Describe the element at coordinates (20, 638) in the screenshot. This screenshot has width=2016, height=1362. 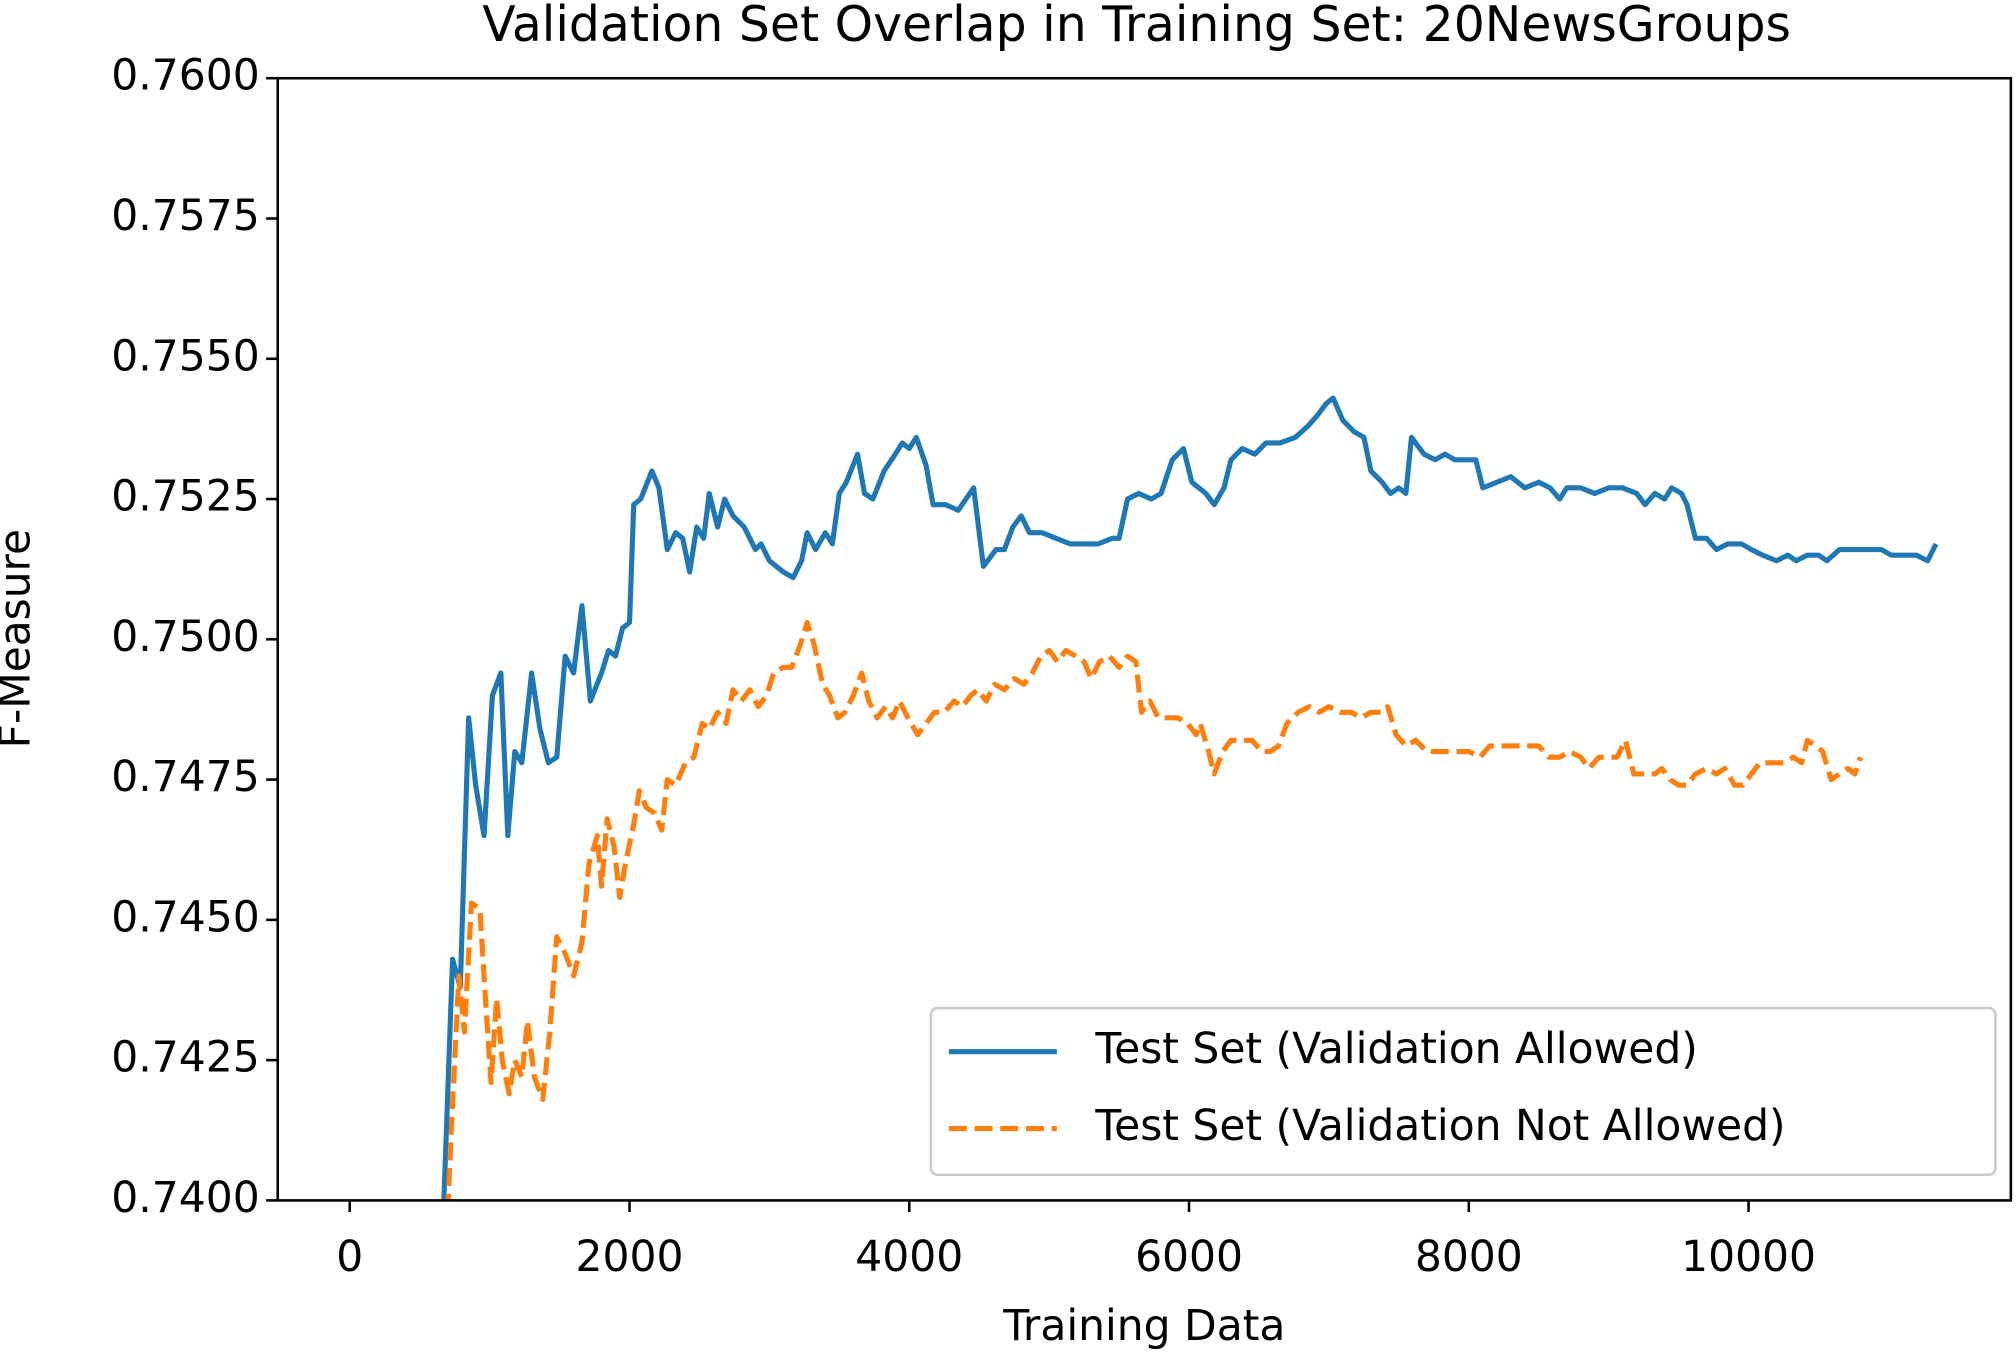
I see `y-axis-label: F-Measure` at that location.